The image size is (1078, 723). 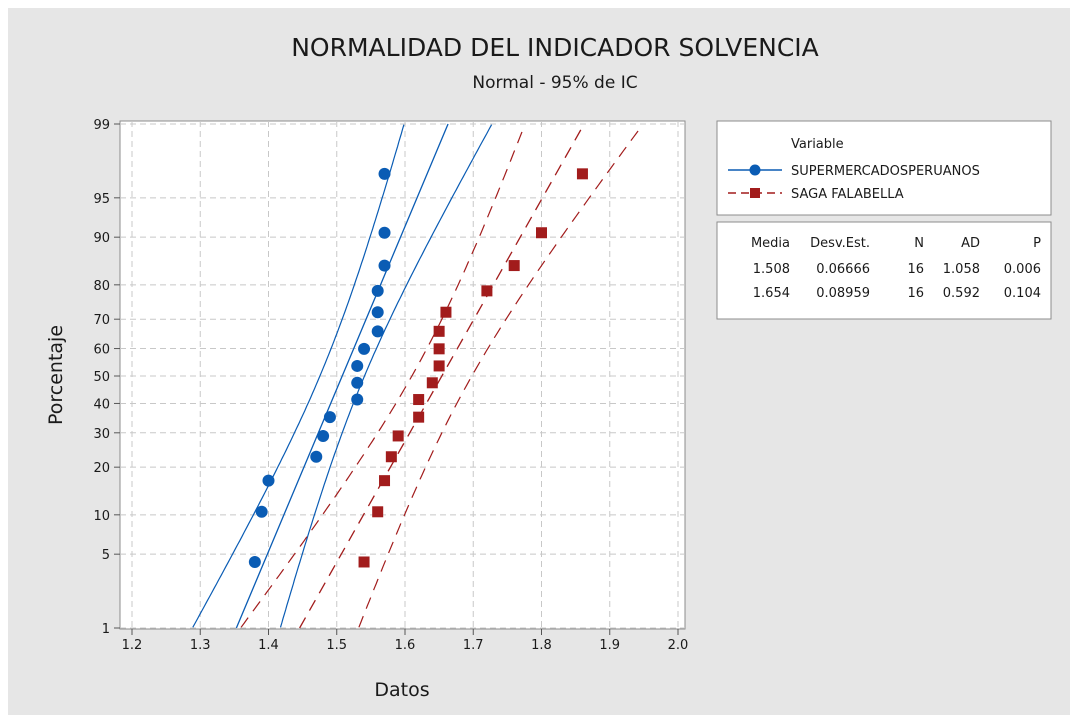 What do you see at coordinates (817, 144) in the screenshot?
I see `legend-title: Variable` at bounding box center [817, 144].